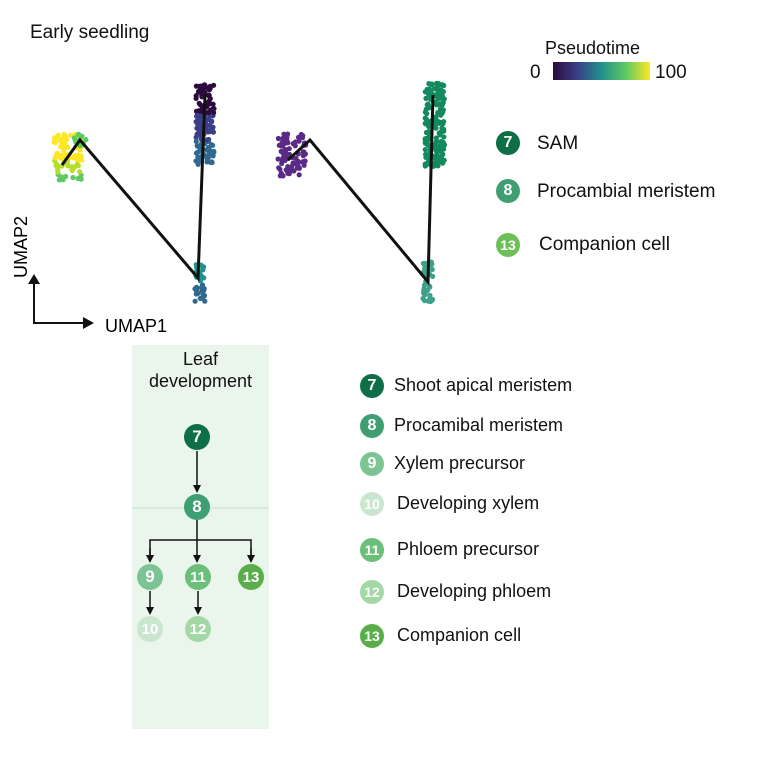  Describe the element at coordinates (372, 464) in the screenshot. I see `cell-legend-badge-9: 9` at that location.